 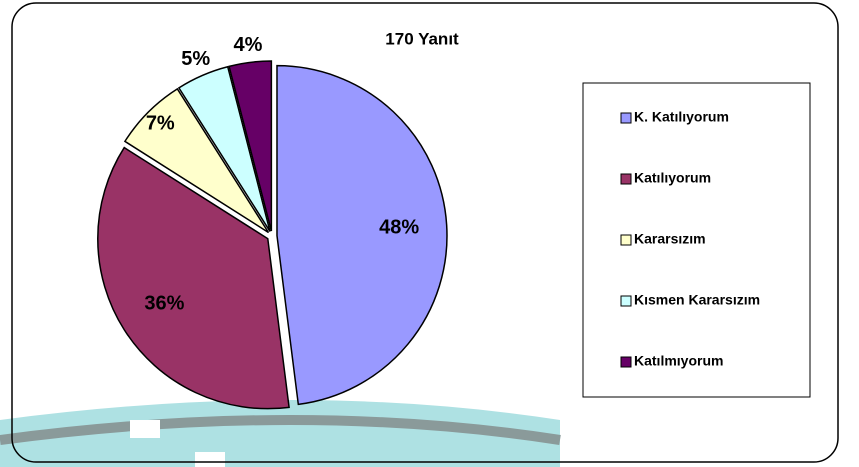 I want to click on data-label: 36%, so click(x=164, y=304).